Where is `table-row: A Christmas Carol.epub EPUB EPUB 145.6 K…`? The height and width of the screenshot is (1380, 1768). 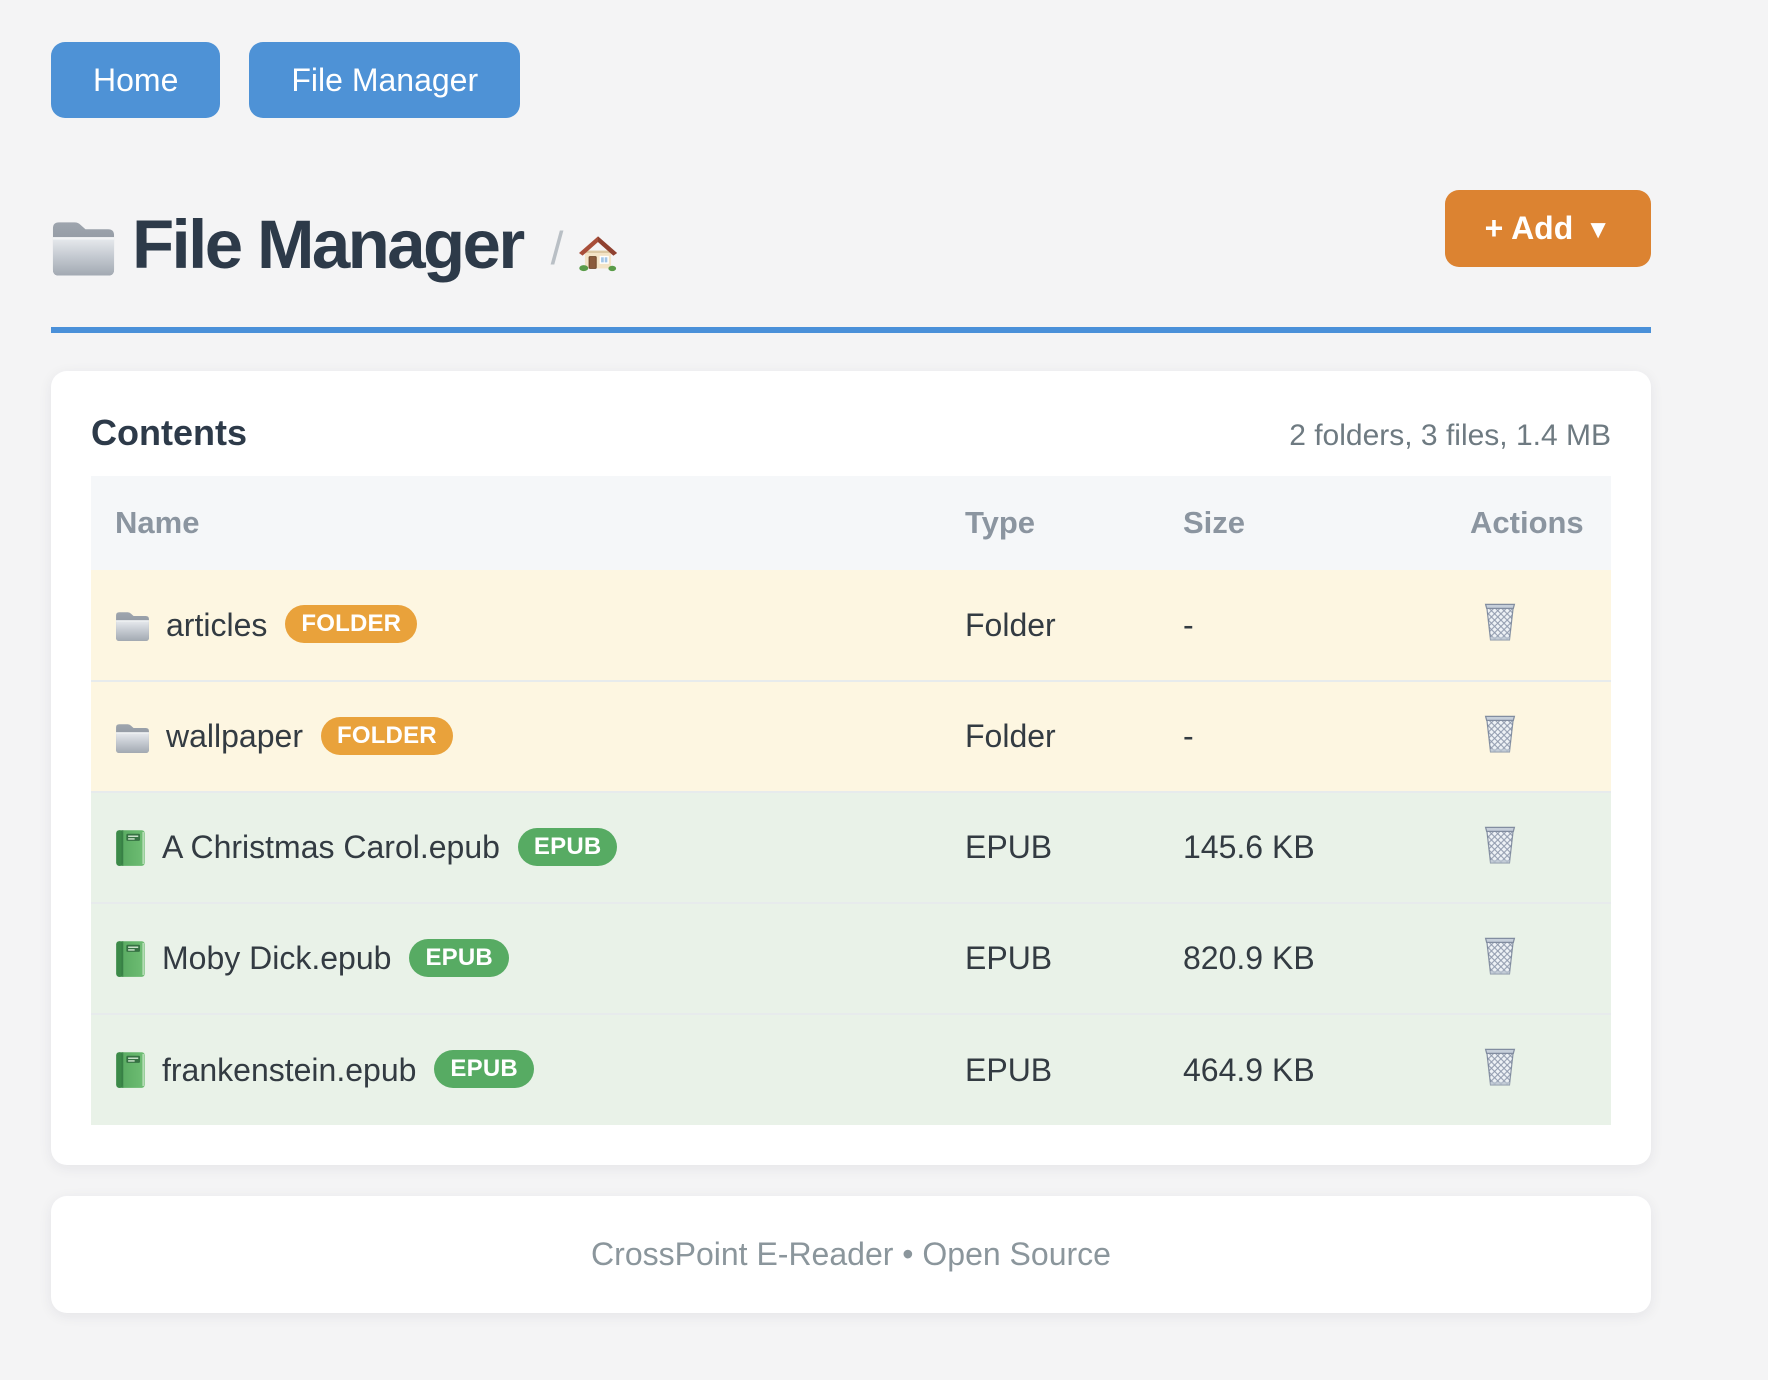
table-row: A Christmas Carol.epub EPUB EPUB 145.6 K… is located at coordinates (851, 847).